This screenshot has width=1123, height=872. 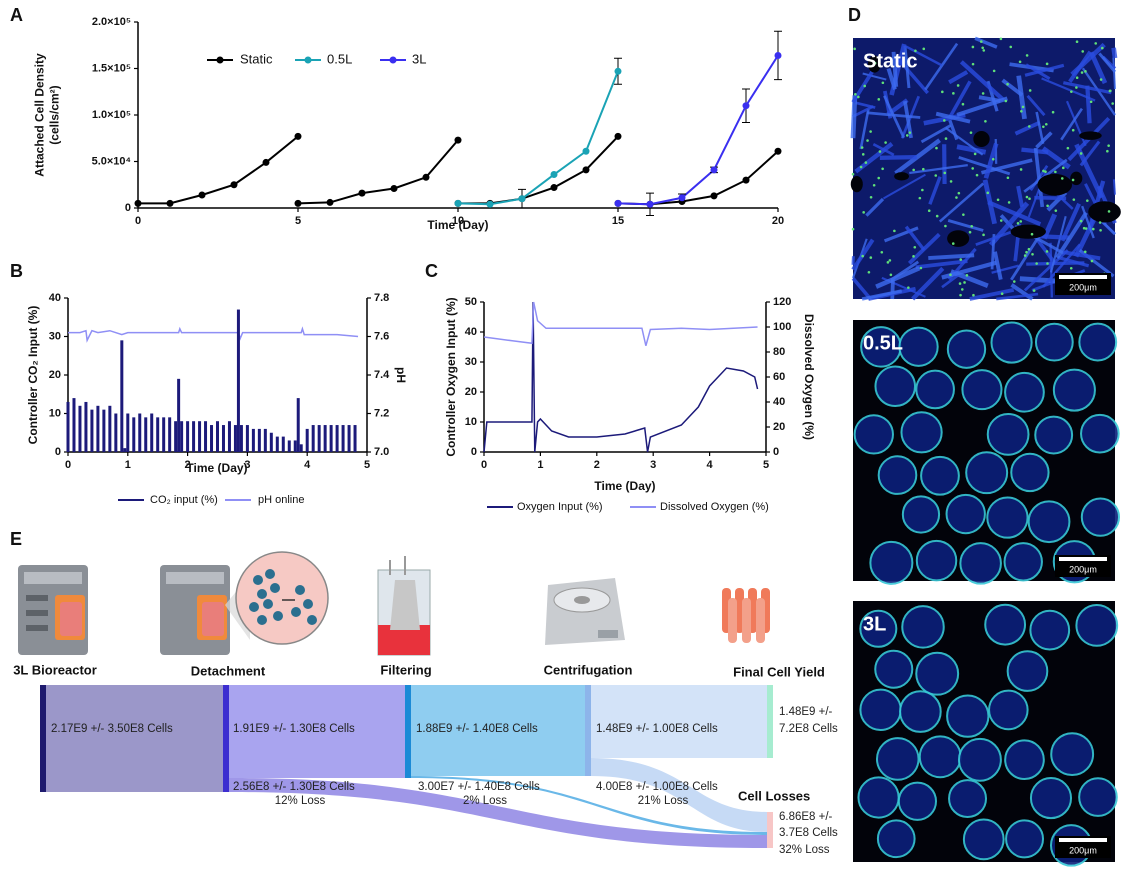 I want to click on x-tick-label: 5, so click(x=367, y=465).